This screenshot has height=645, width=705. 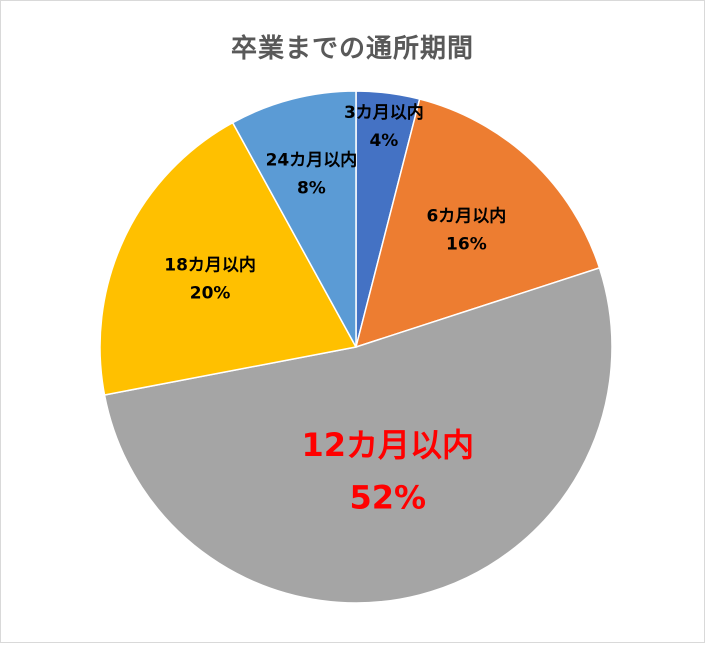 What do you see at coordinates (466, 215) in the screenshot?
I see `slice-label-2: 6カ月以内` at bounding box center [466, 215].